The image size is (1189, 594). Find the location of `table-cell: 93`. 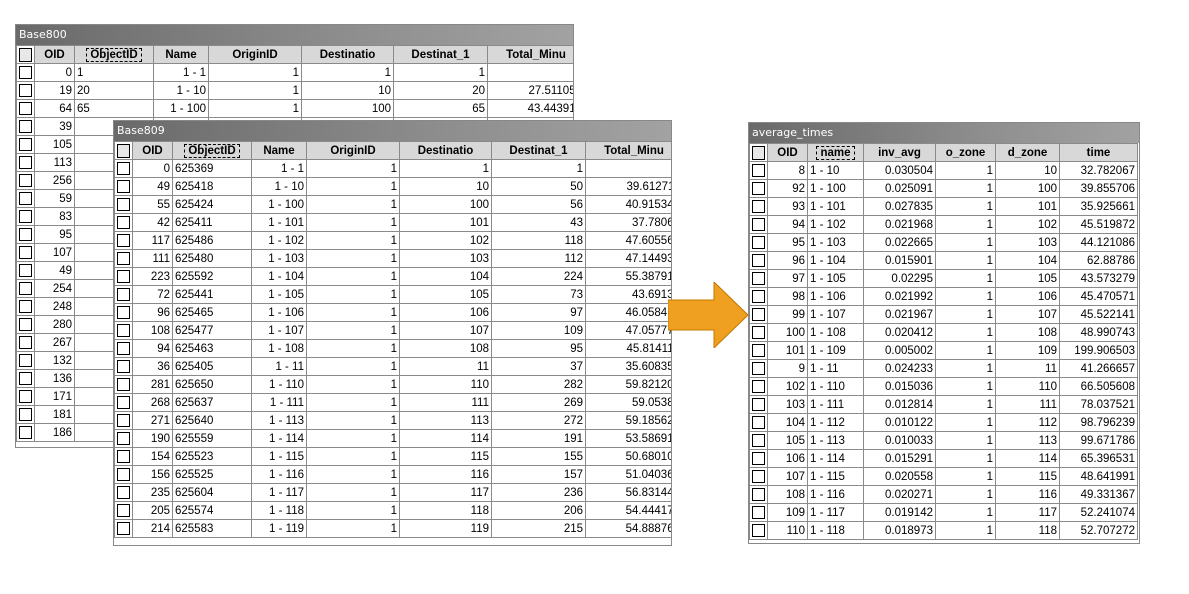

table-cell: 93 is located at coordinates (787, 206).